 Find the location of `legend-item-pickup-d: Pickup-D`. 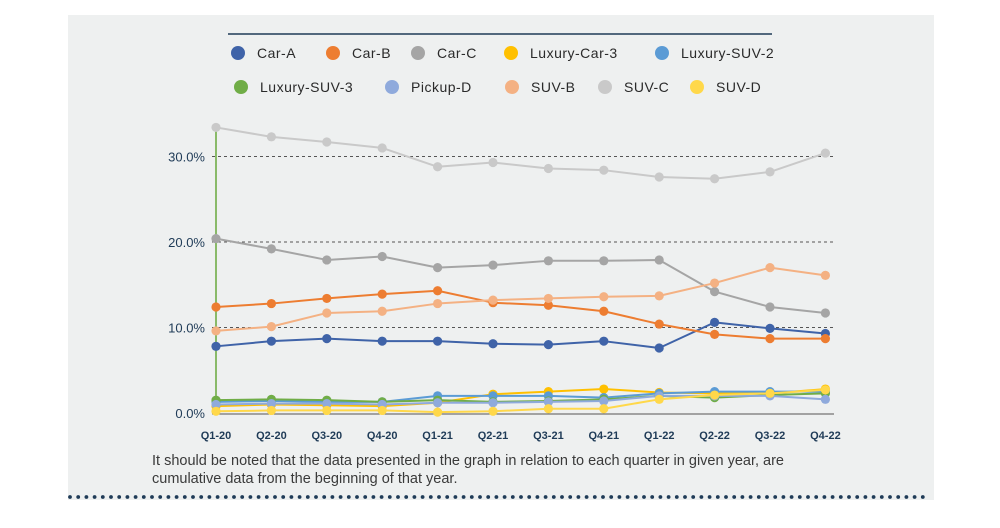

legend-item-pickup-d: Pickup-D is located at coordinates (428, 87).